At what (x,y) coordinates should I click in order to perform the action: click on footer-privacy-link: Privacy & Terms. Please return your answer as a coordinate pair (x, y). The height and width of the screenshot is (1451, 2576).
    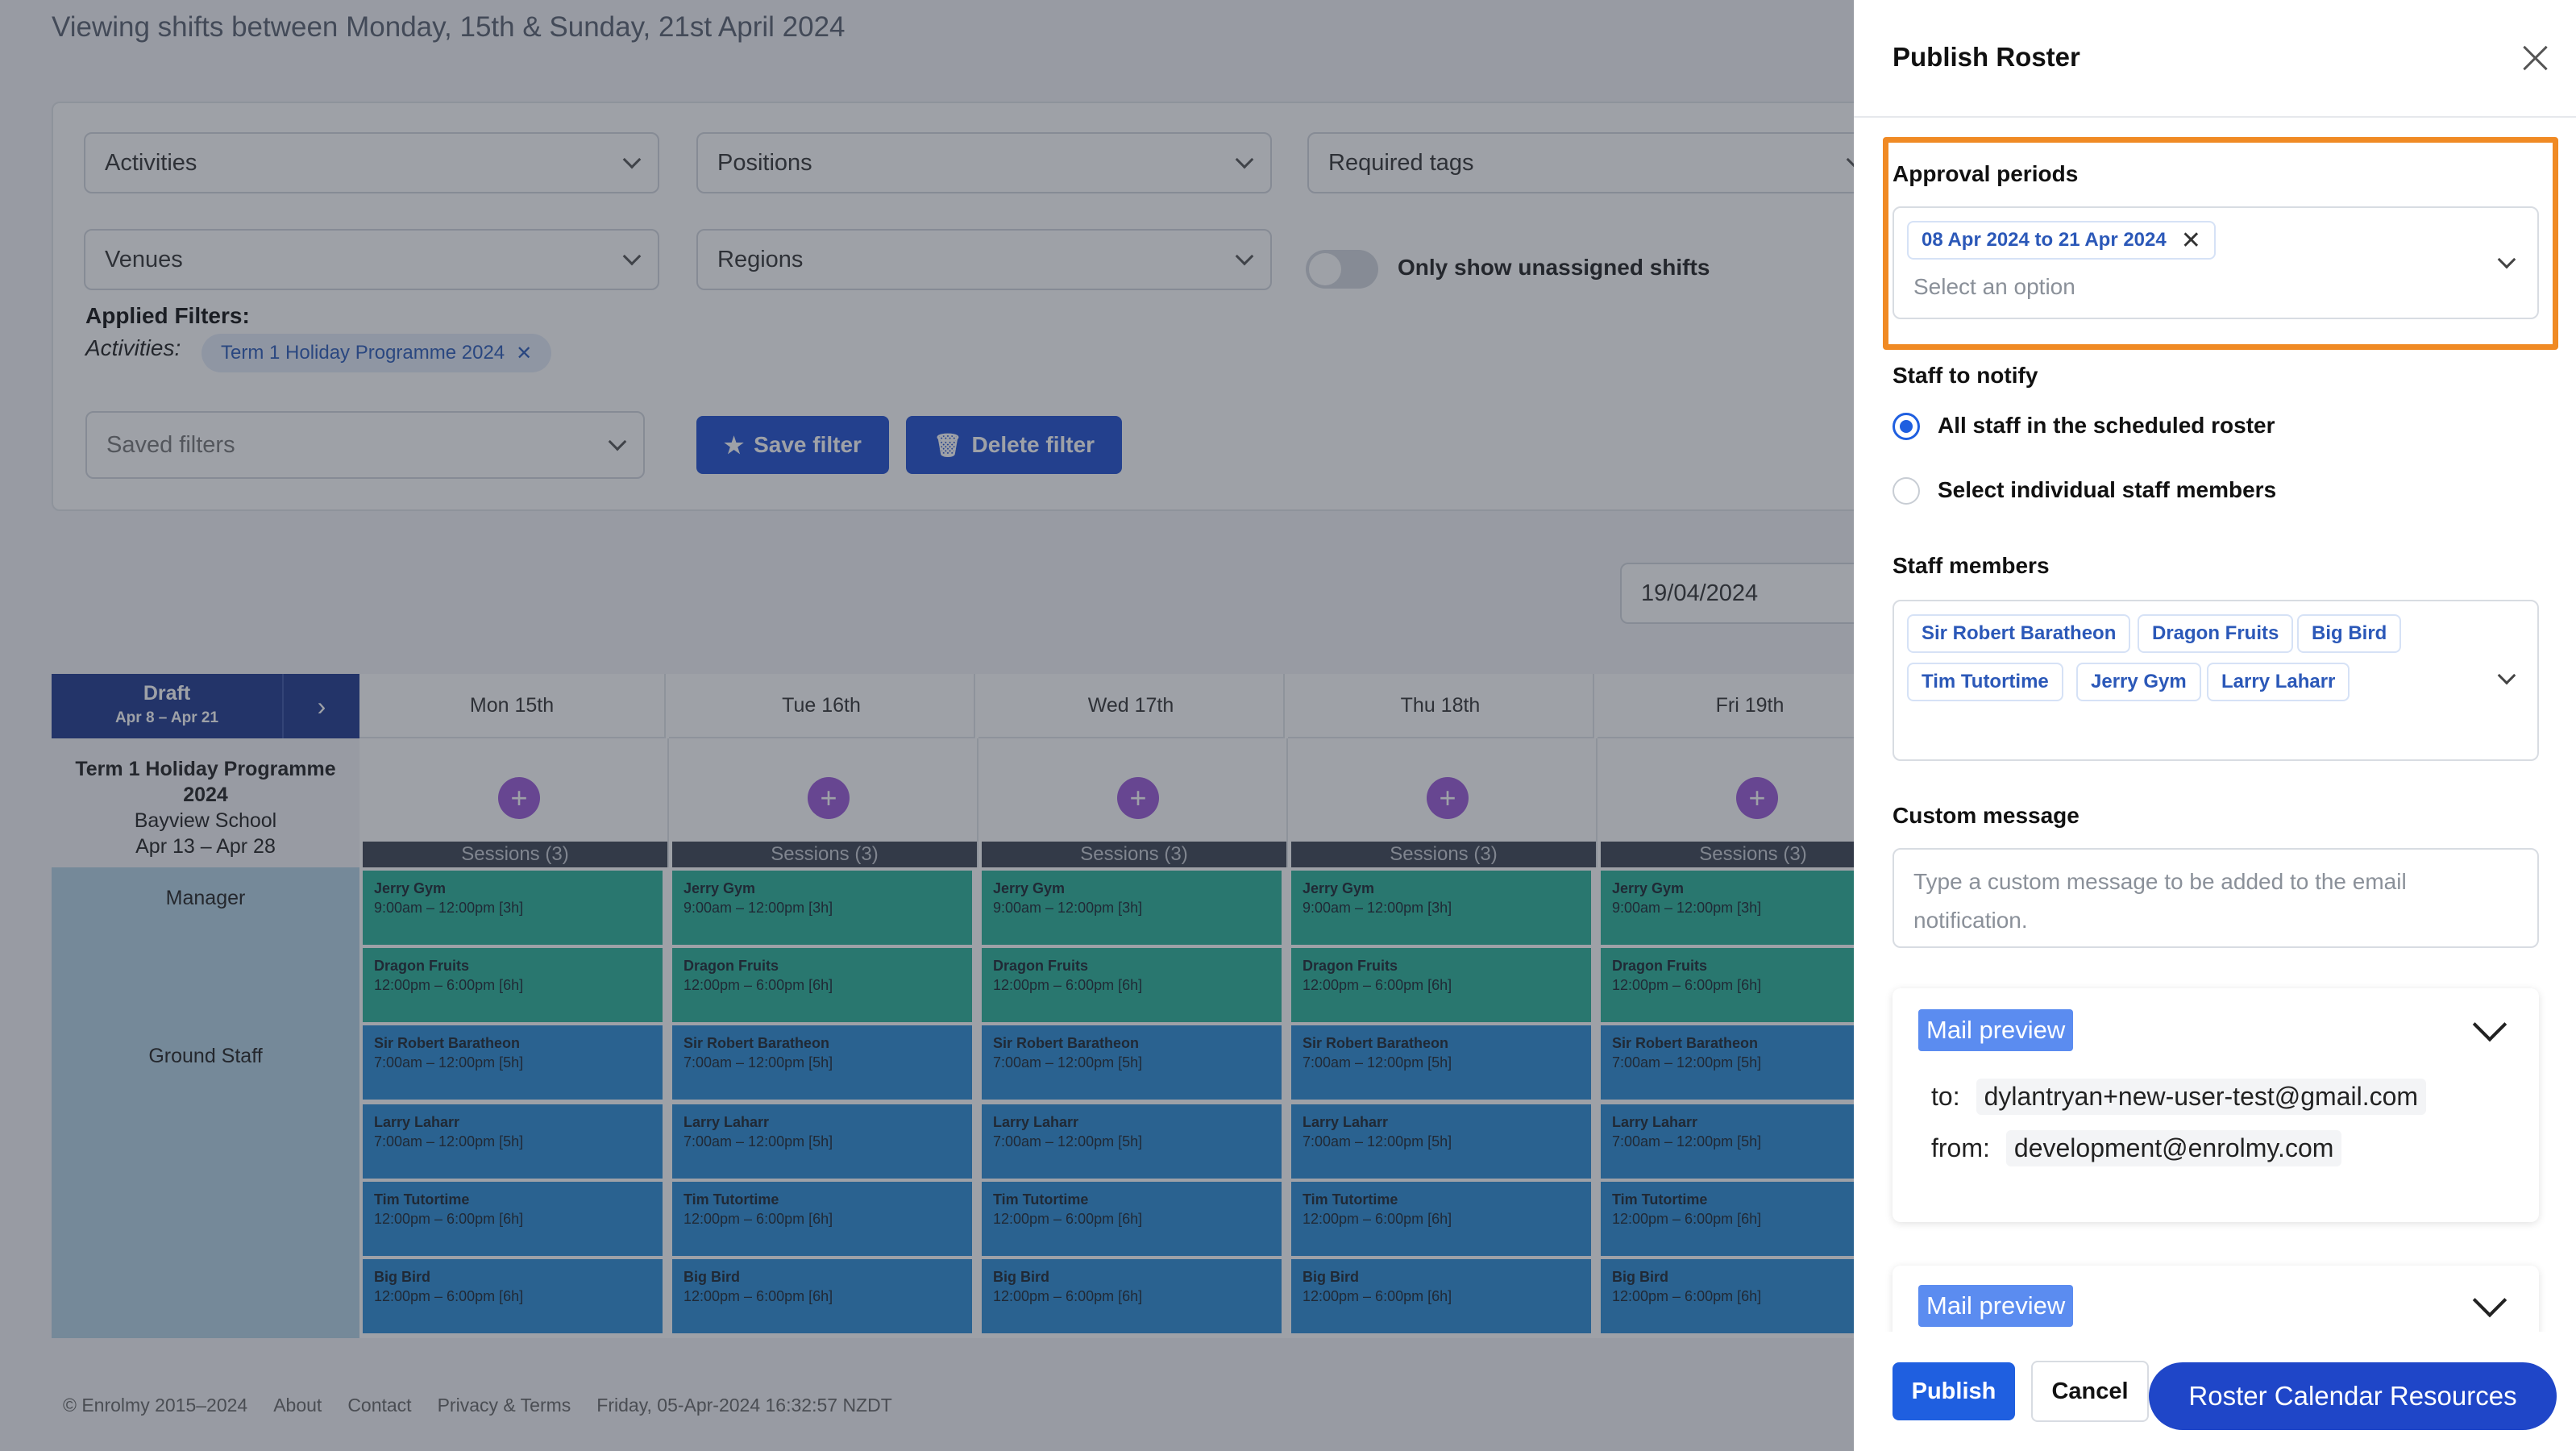
    Looking at the image, I should click on (504, 1405).